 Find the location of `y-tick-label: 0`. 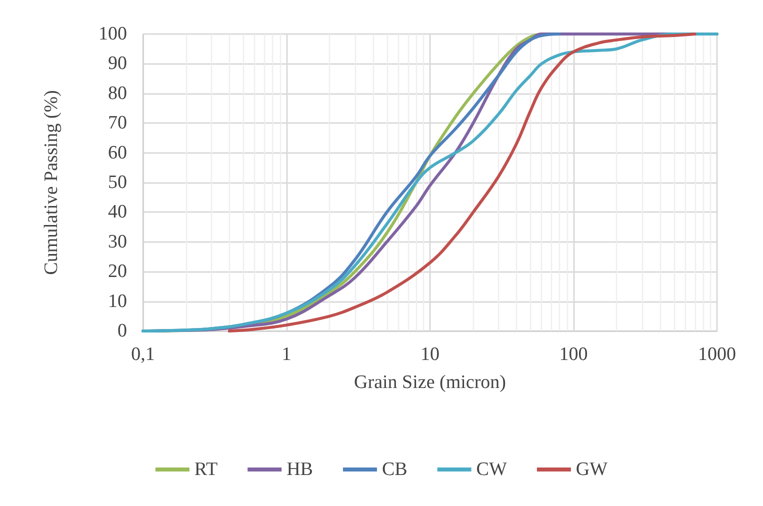

y-tick-label: 0 is located at coordinates (122, 331).